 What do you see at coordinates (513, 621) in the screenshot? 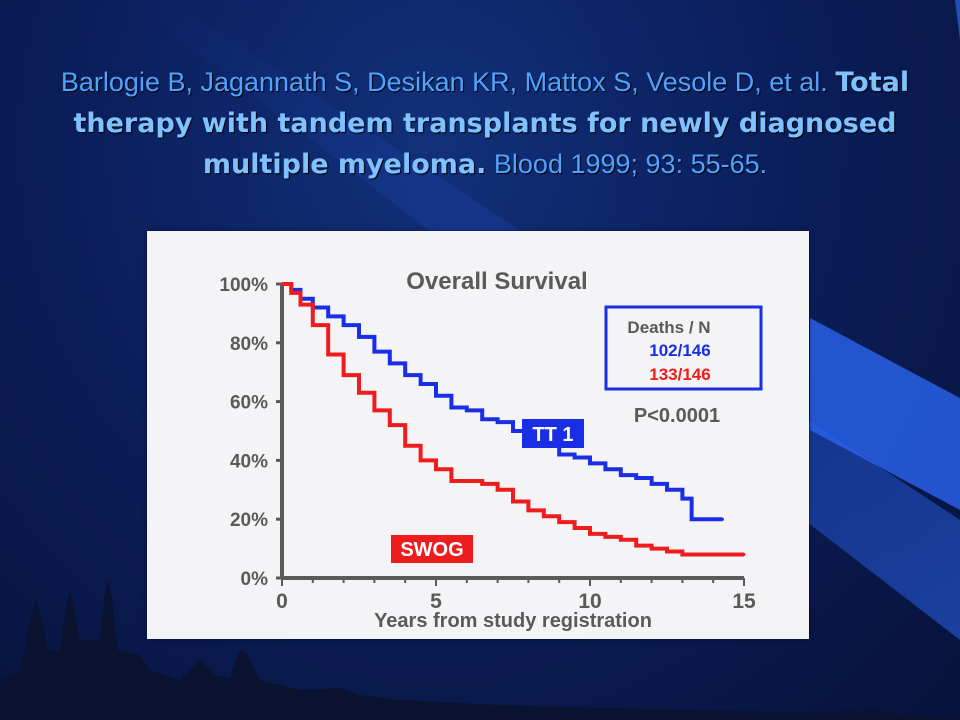
I see `x-axis-label: Years from study registration` at bounding box center [513, 621].